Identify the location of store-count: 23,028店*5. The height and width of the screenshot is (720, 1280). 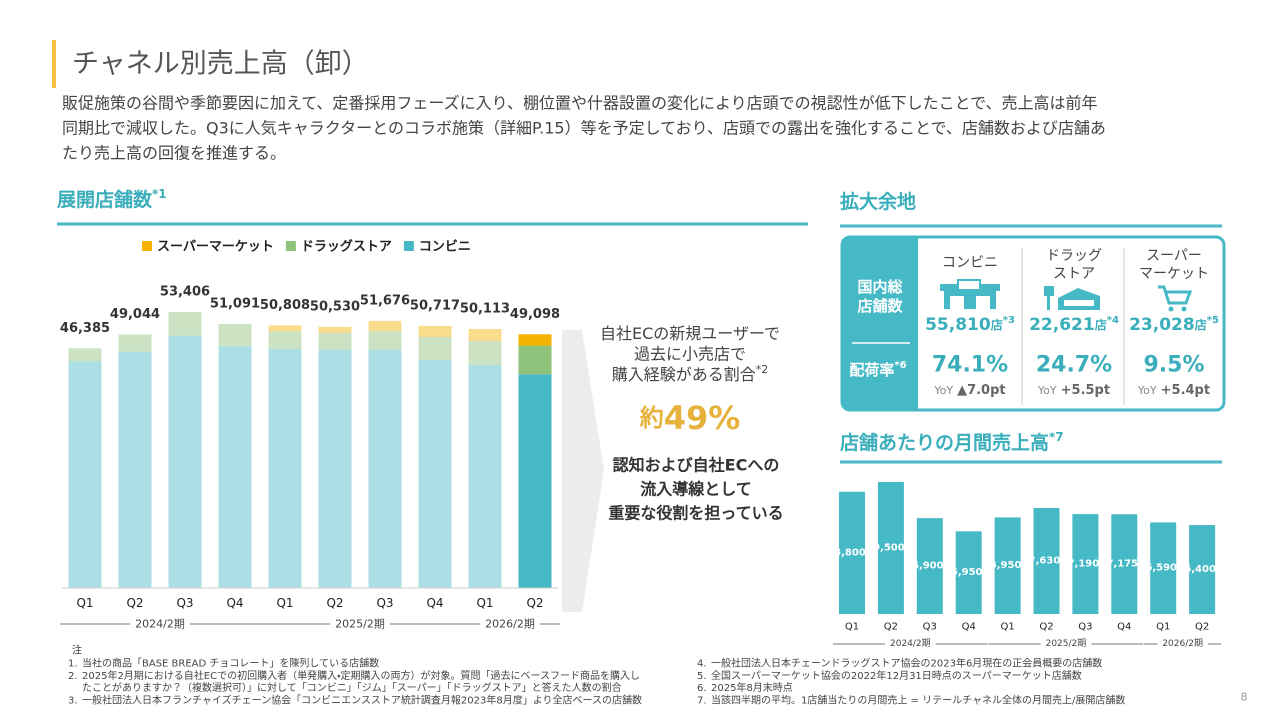
(1174, 325).